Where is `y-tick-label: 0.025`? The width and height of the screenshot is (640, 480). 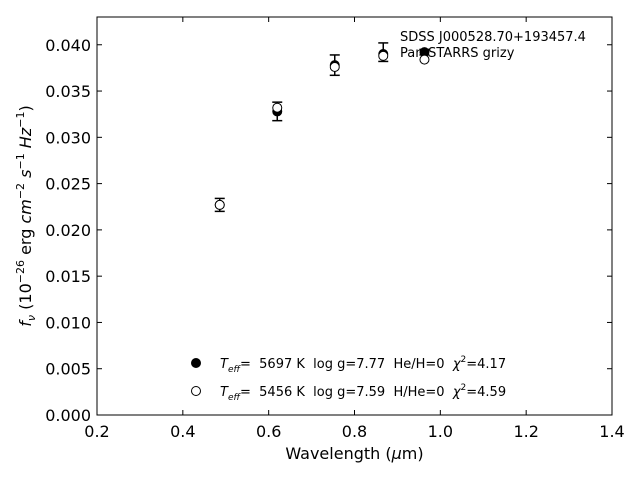 y-tick-label: 0.025 is located at coordinates (68, 184).